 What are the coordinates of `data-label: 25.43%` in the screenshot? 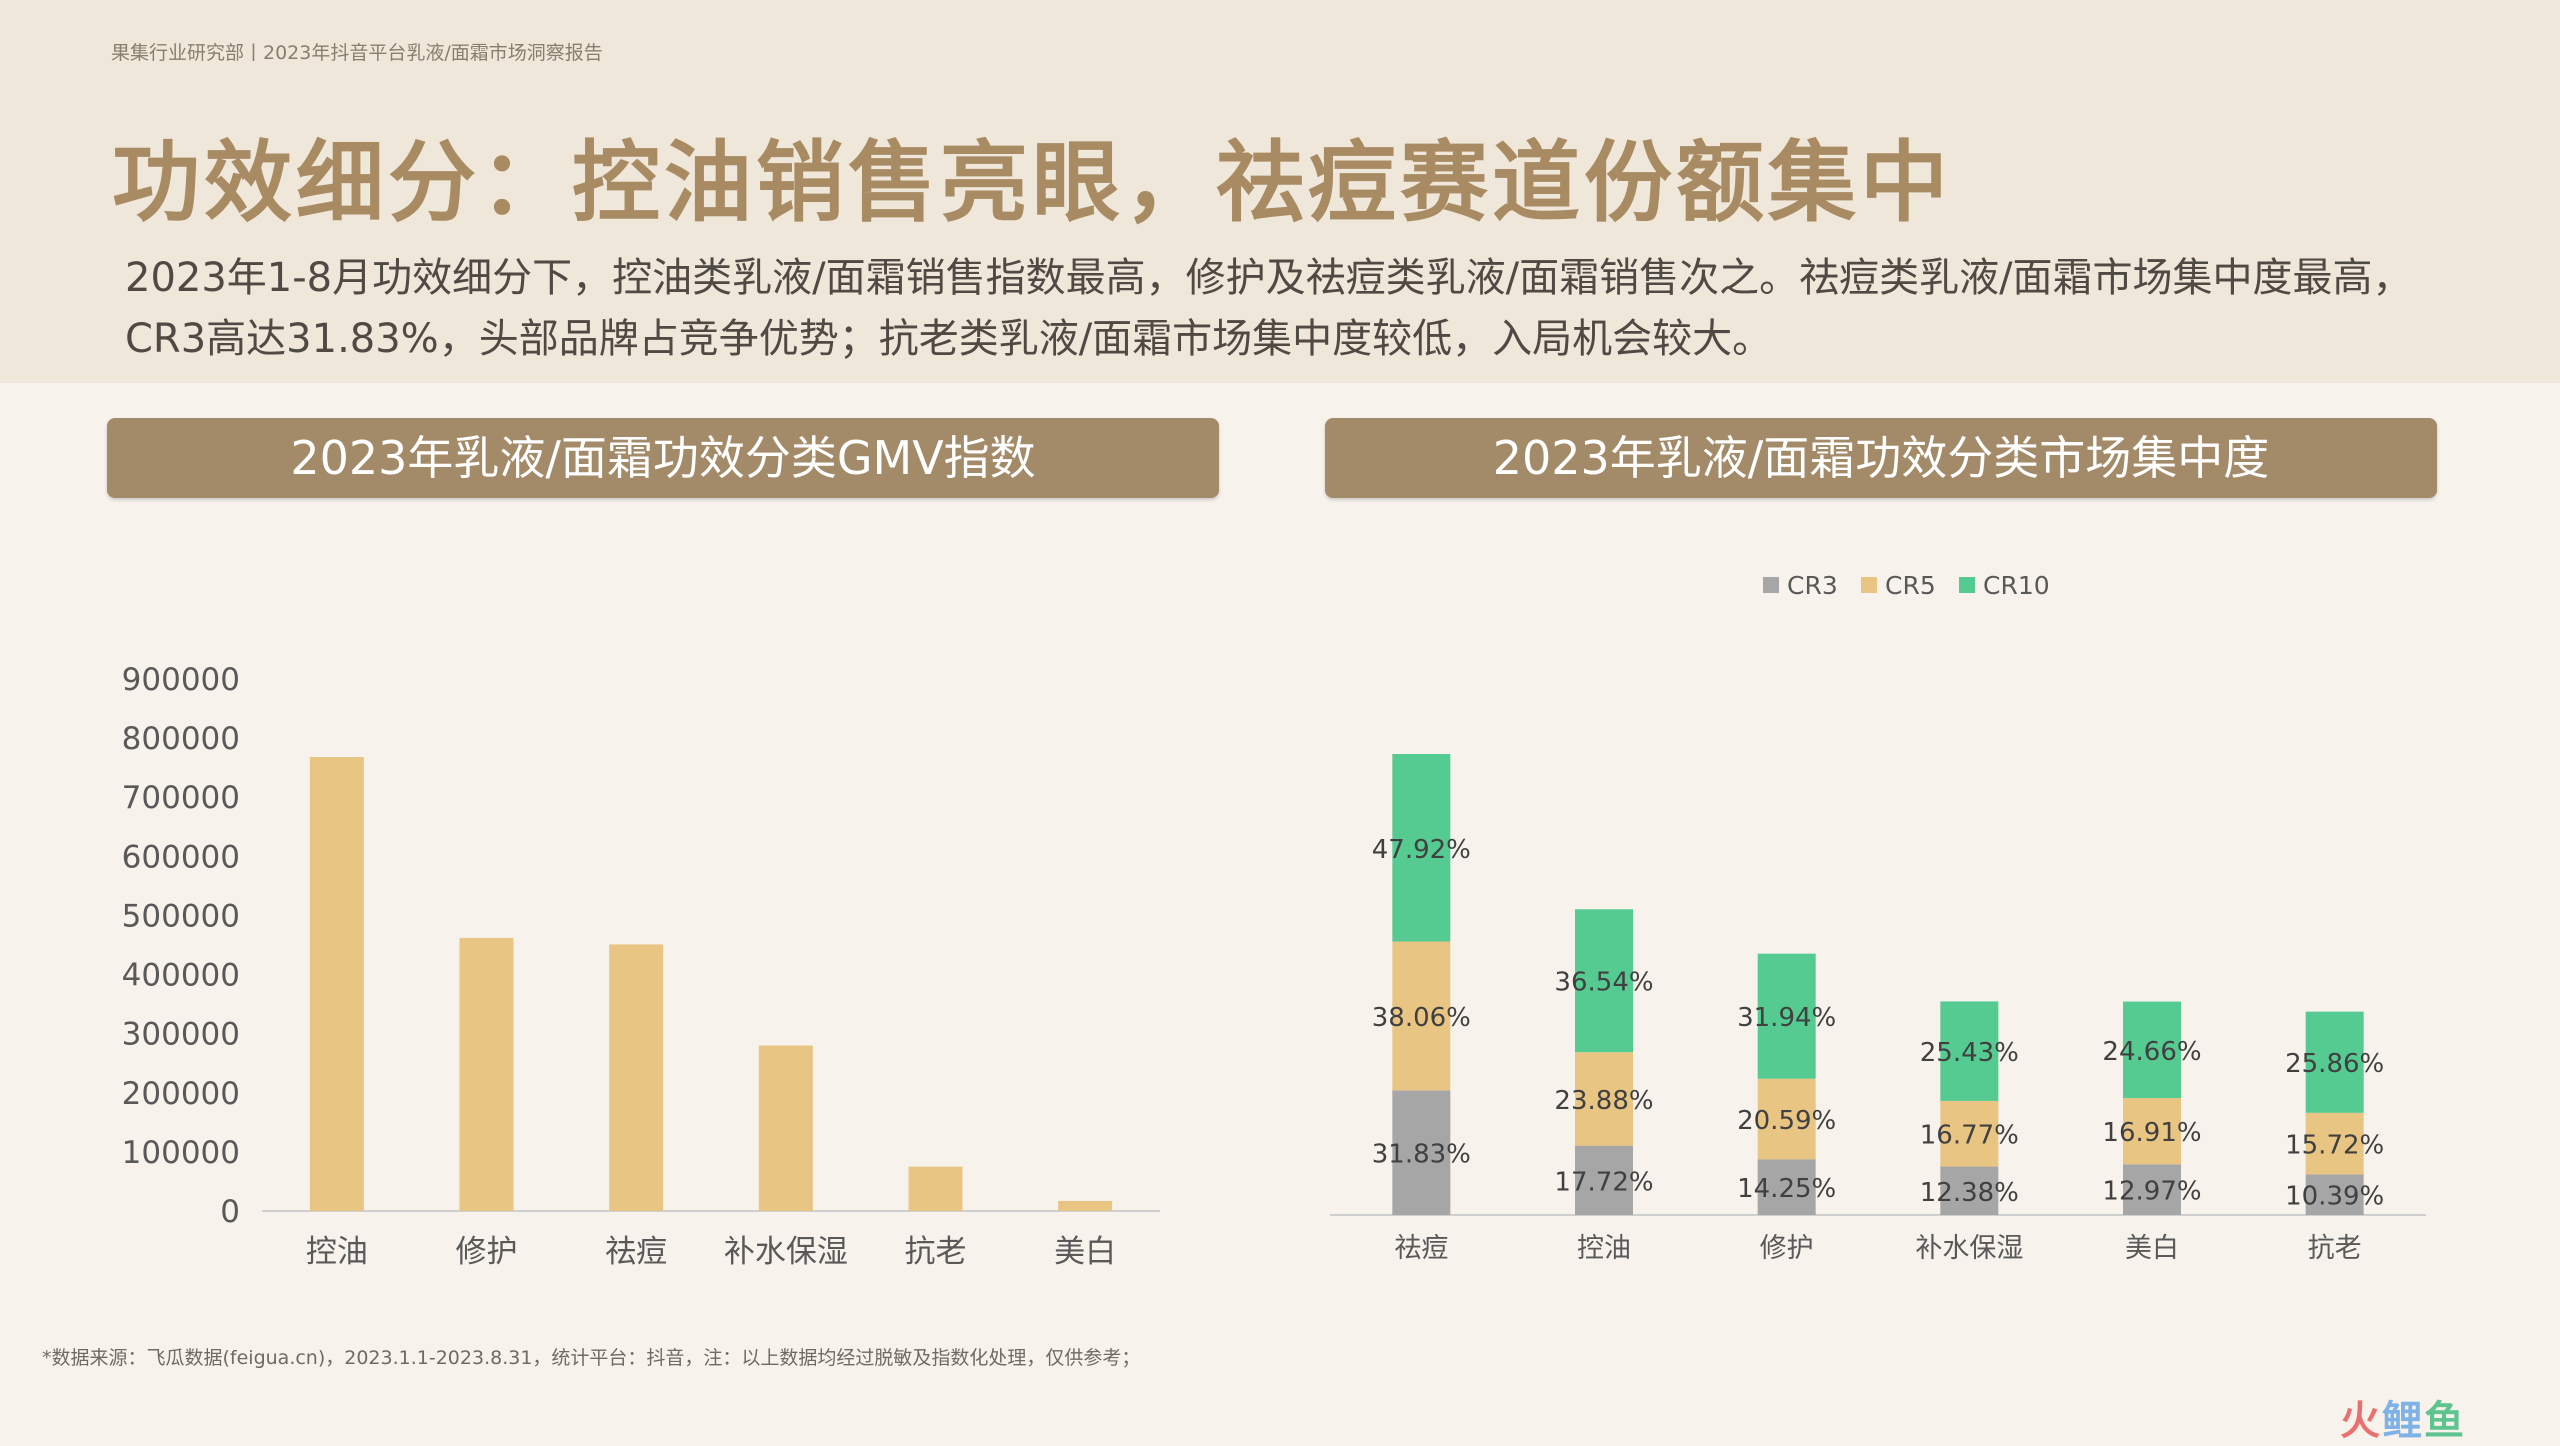 It's located at (1969, 1053).